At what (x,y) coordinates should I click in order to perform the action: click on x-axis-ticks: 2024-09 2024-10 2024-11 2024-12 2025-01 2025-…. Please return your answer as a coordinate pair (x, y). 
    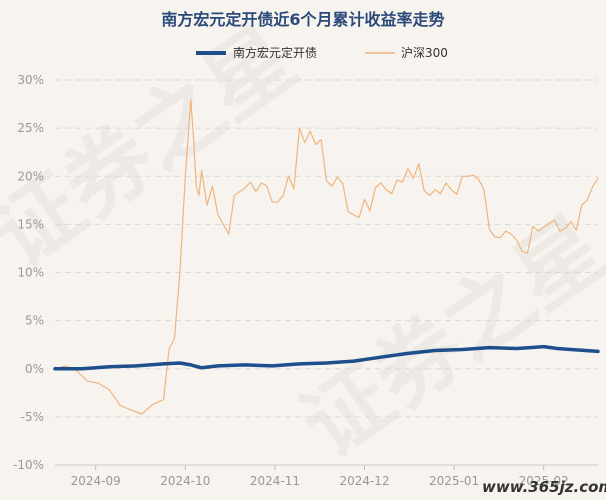
    Looking at the image, I should click on (320, 476).